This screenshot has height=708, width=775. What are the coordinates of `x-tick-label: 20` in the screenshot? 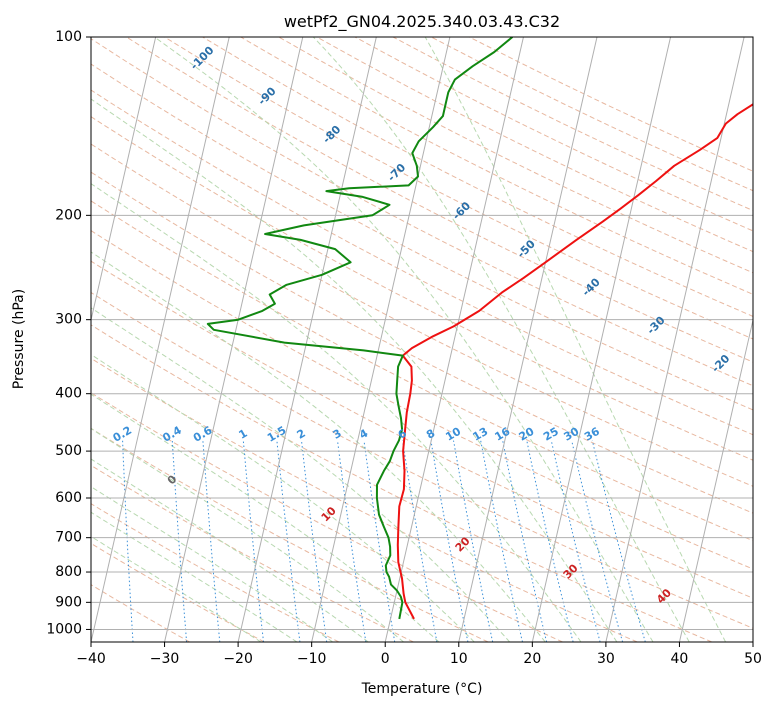 It's located at (532, 659).